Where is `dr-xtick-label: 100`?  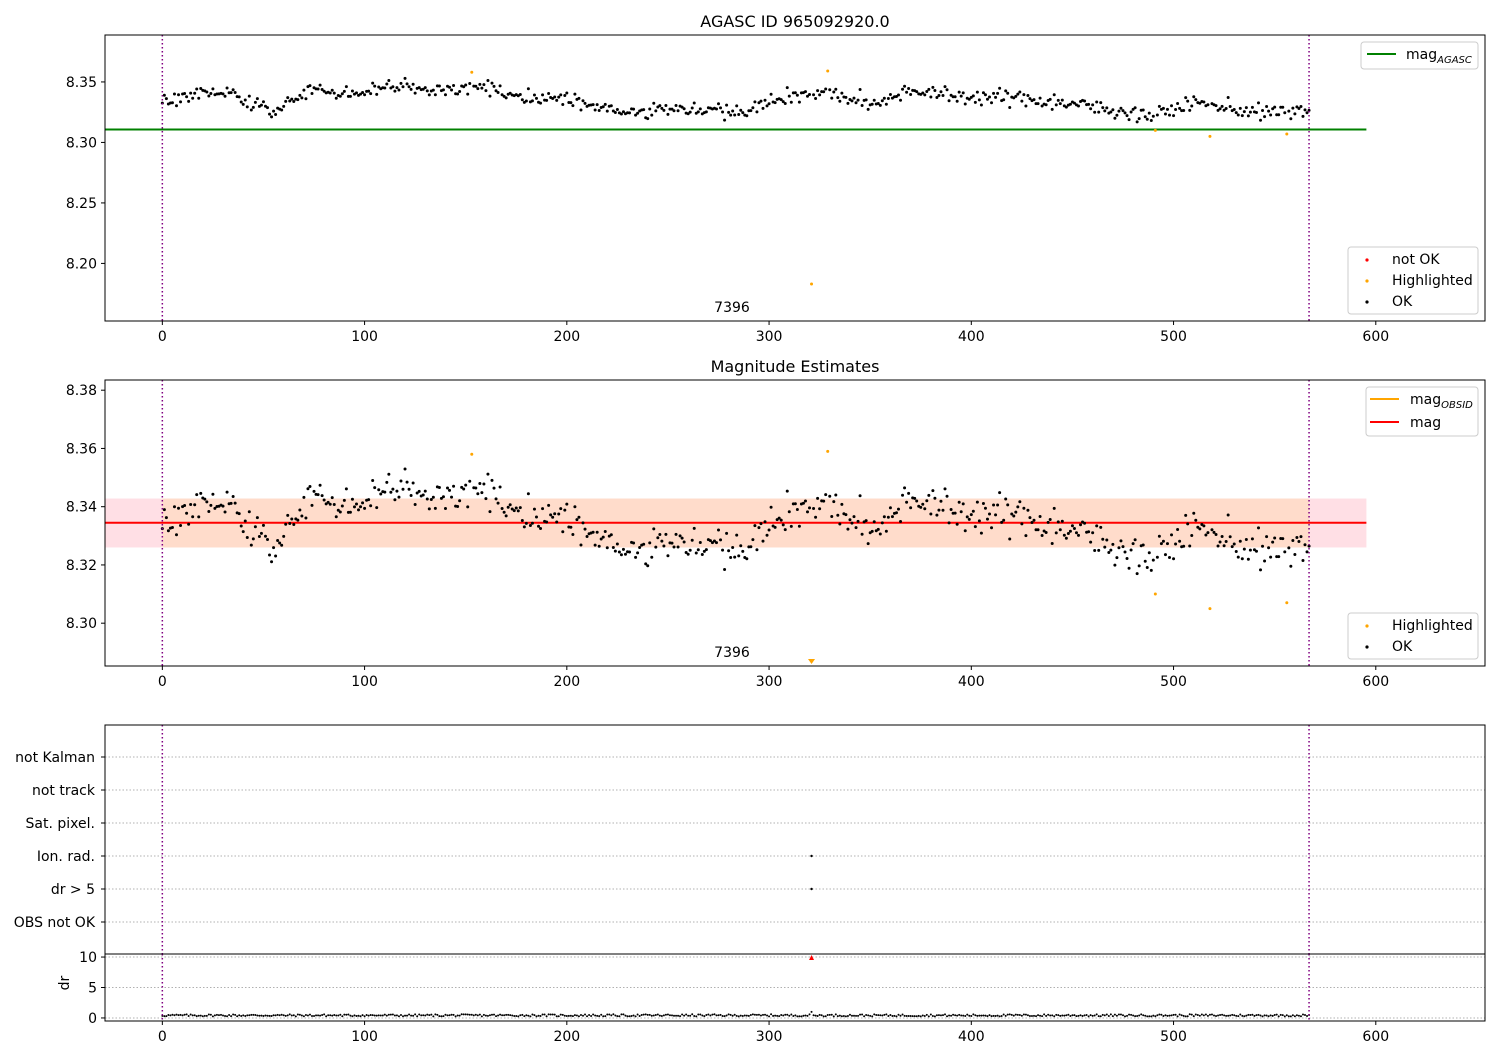 dr-xtick-label: 100 is located at coordinates (364, 1037).